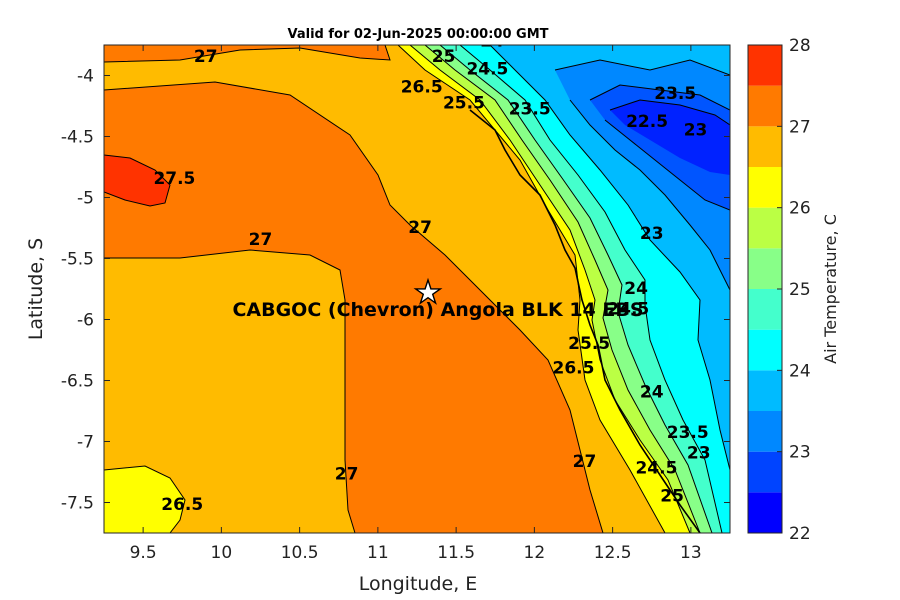 Image resolution: width=900 pixels, height=600 pixels. Describe the element at coordinates (77, 138) in the screenshot. I see `y-tick-label: -4.5` at that location.